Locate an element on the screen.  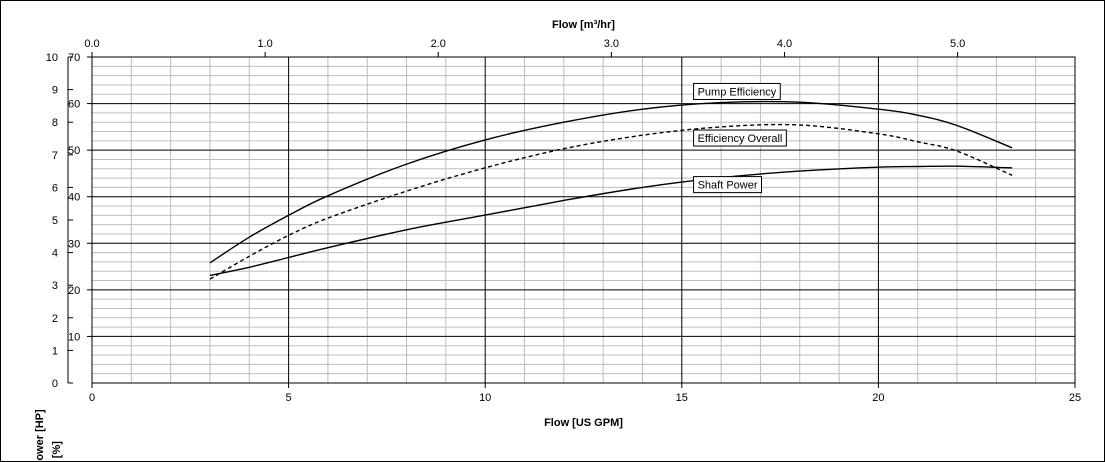
shaft-power-label-box is located at coordinates (728, 185).